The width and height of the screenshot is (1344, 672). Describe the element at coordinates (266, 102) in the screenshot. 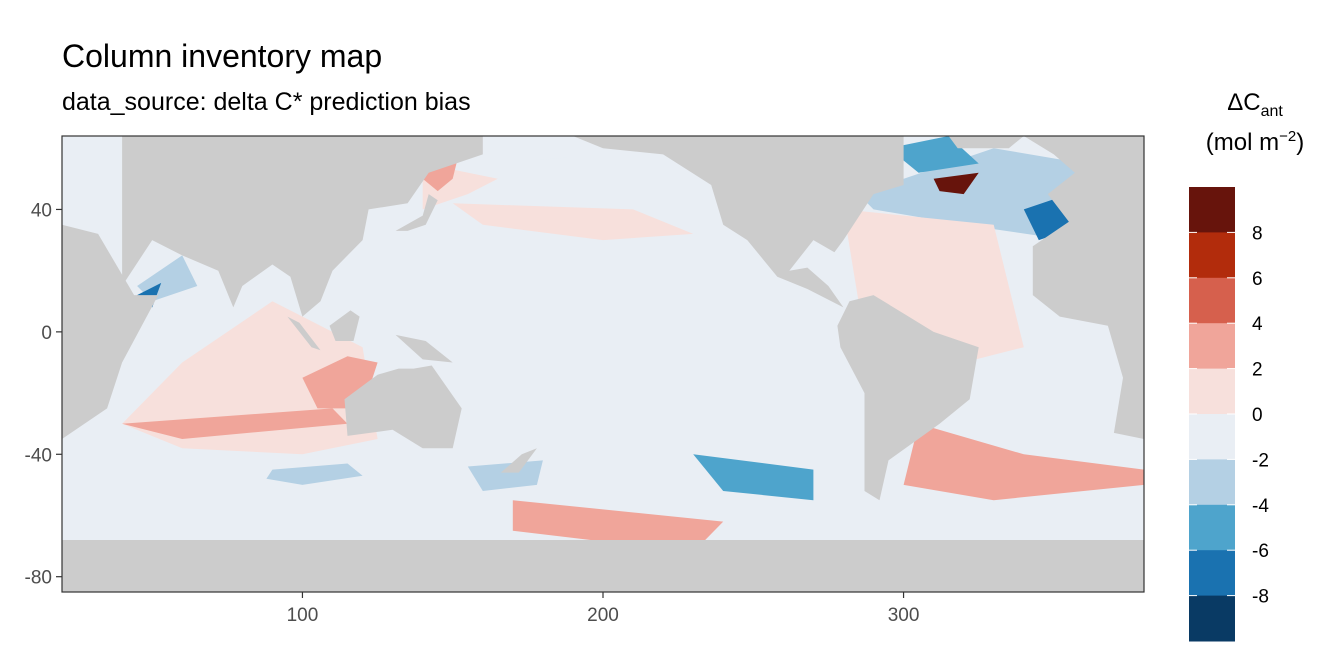

I see `chart-subtitle: data_source: delta C* prediction bias` at that location.